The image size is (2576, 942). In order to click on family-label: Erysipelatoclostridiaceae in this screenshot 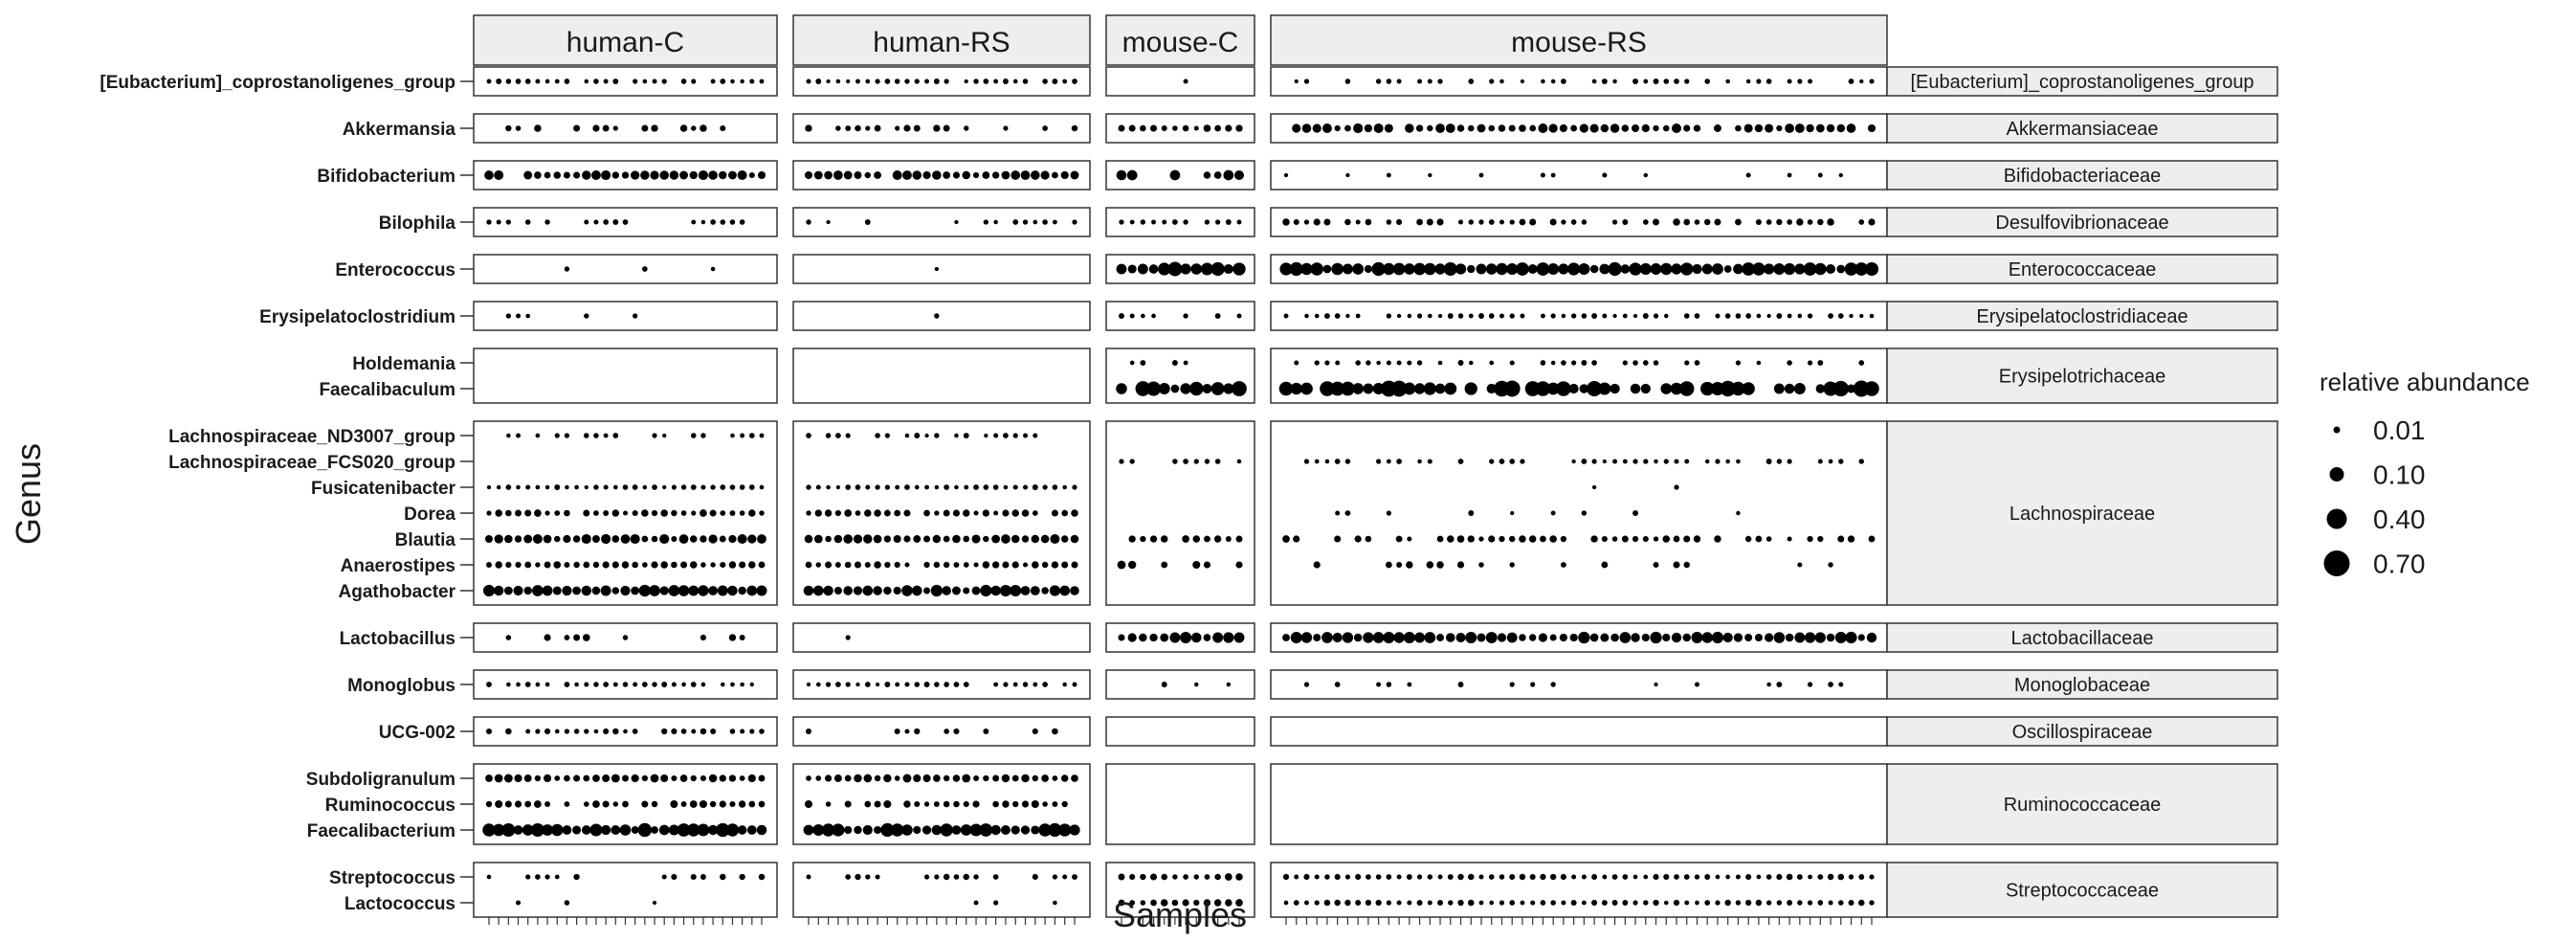, I will do `click(2081, 316)`.